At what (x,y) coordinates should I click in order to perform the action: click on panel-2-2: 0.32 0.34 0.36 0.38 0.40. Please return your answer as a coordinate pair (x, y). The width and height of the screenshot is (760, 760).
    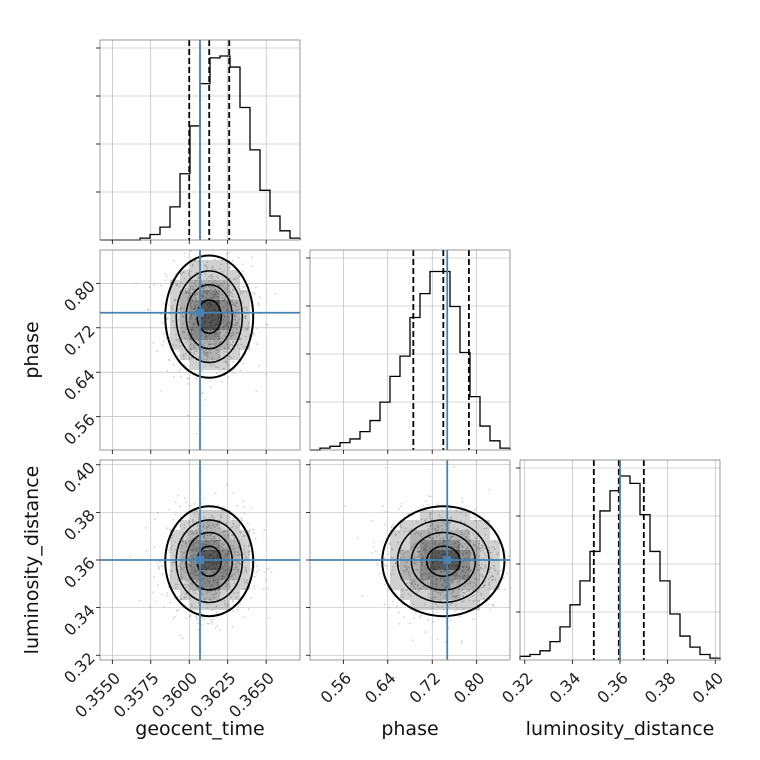
    Looking at the image, I should click on (612, 583).